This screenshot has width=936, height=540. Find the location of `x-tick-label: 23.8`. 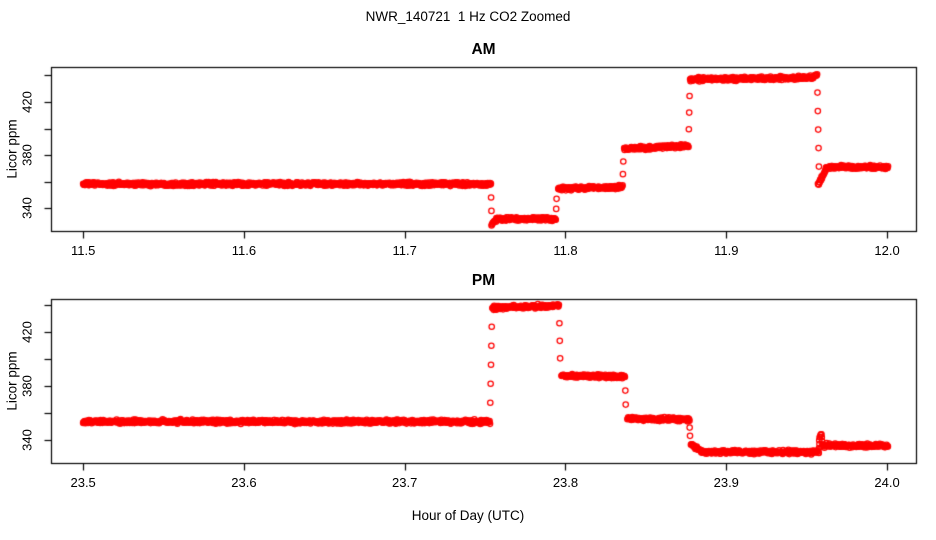

x-tick-label: 23.8 is located at coordinates (565, 482).